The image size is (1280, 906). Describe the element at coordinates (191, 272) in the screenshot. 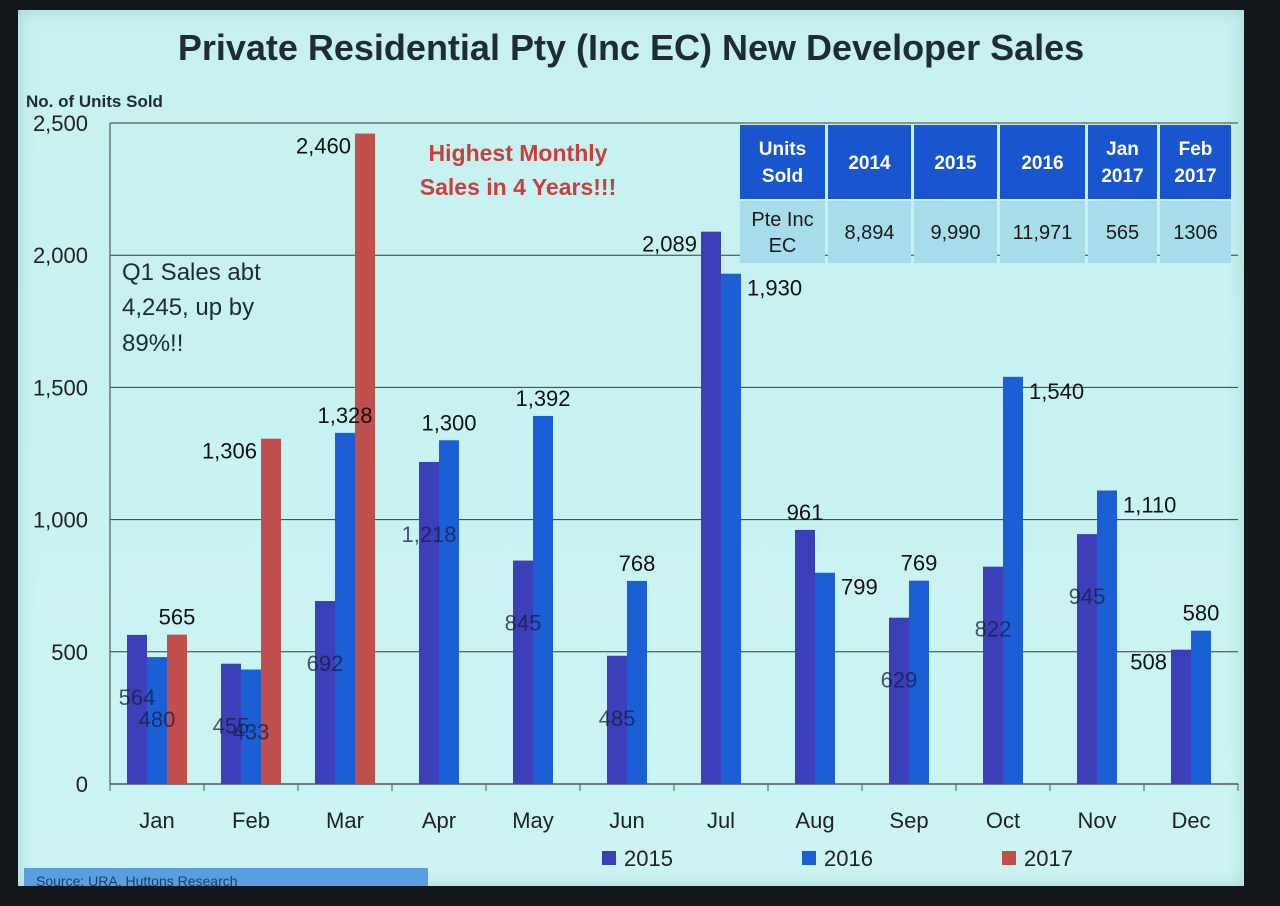

I see `q1-annotation-line1: Q1 Sales abt` at that location.